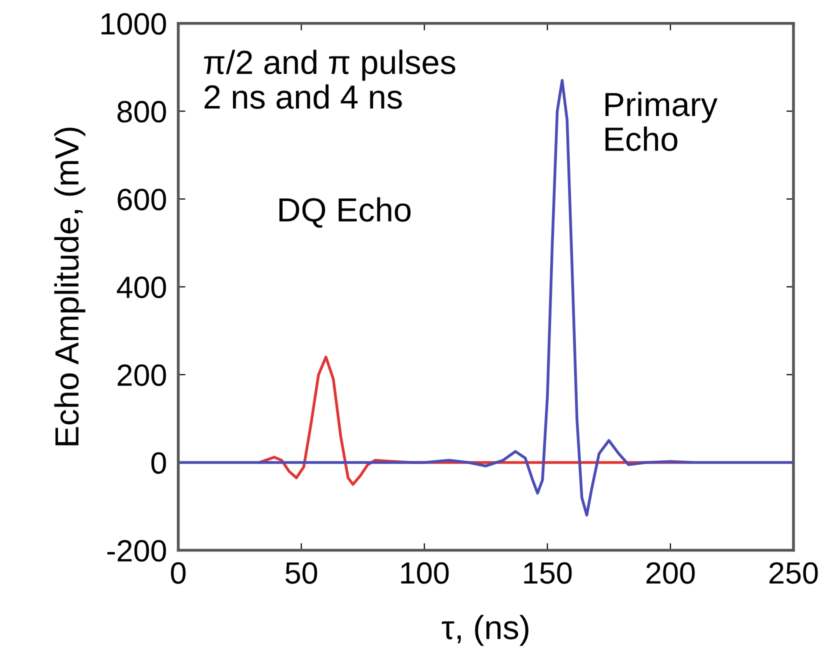  I want to click on x-tick-label: 200, so click(670, 573).